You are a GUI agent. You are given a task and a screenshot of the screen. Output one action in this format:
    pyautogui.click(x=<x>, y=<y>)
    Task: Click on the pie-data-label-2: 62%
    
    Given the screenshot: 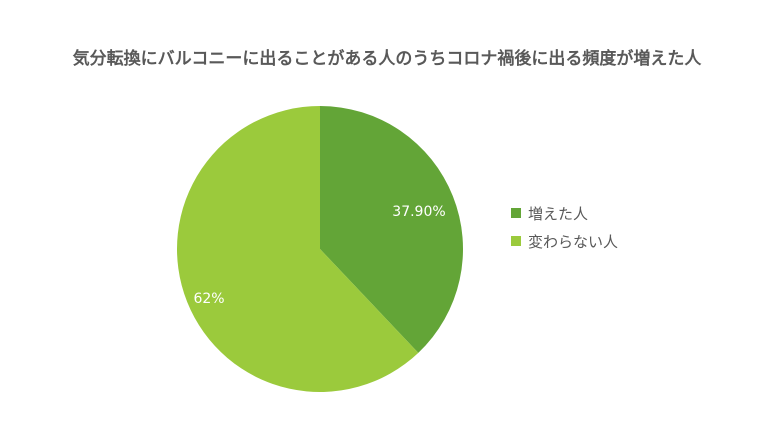 What is the action you would take?
    pyautogui.click(x=208, y=299)
    